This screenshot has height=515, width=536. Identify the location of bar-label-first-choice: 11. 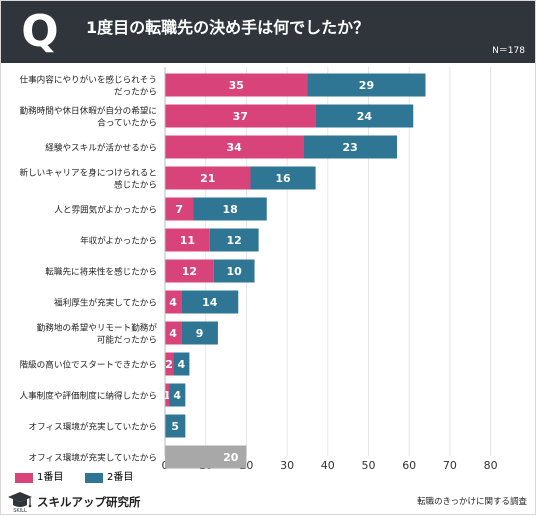
(187, 240).